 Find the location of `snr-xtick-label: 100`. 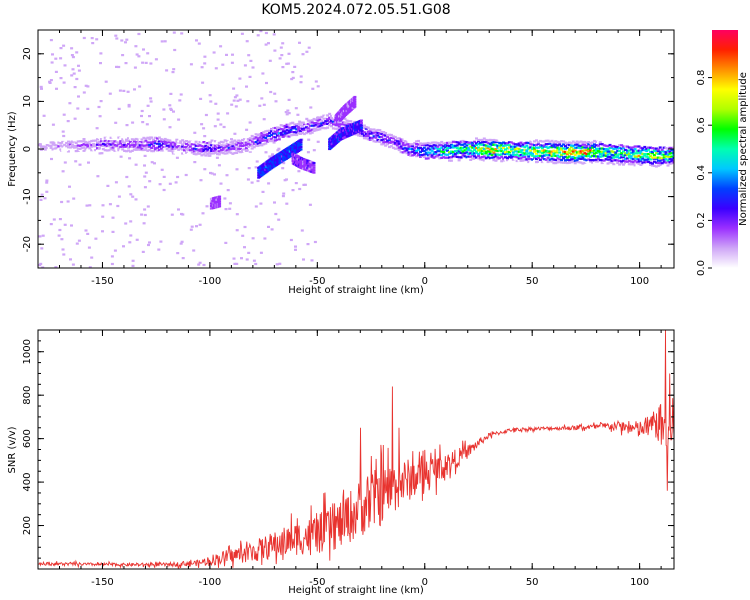

snr-xtick-label: 100 is located at coordinates (639, 582).